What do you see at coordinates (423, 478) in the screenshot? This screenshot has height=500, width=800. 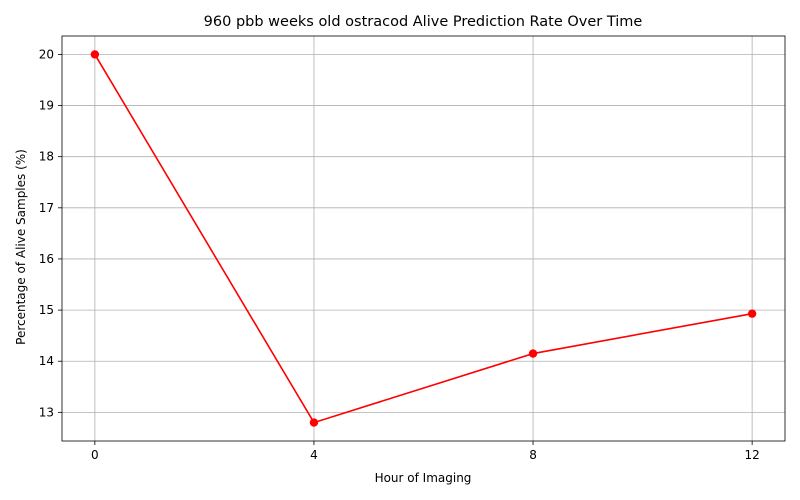 I see `x-axis-label: Hour of Imaging` at bounding box center [423, 478].